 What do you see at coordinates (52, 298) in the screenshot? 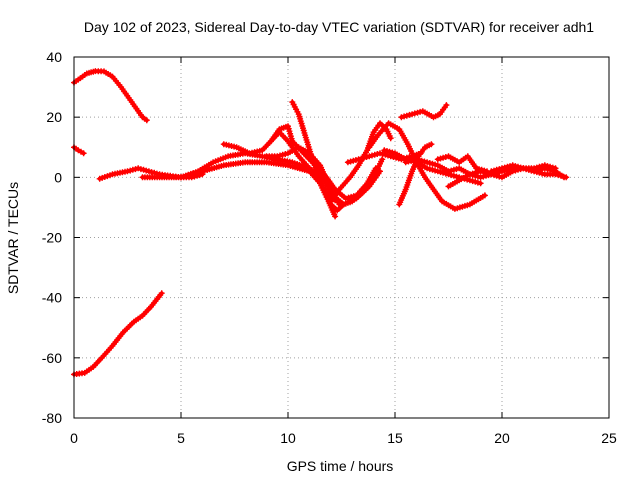
I see `y-tick-label: -40` at bounding box center [52, 298].